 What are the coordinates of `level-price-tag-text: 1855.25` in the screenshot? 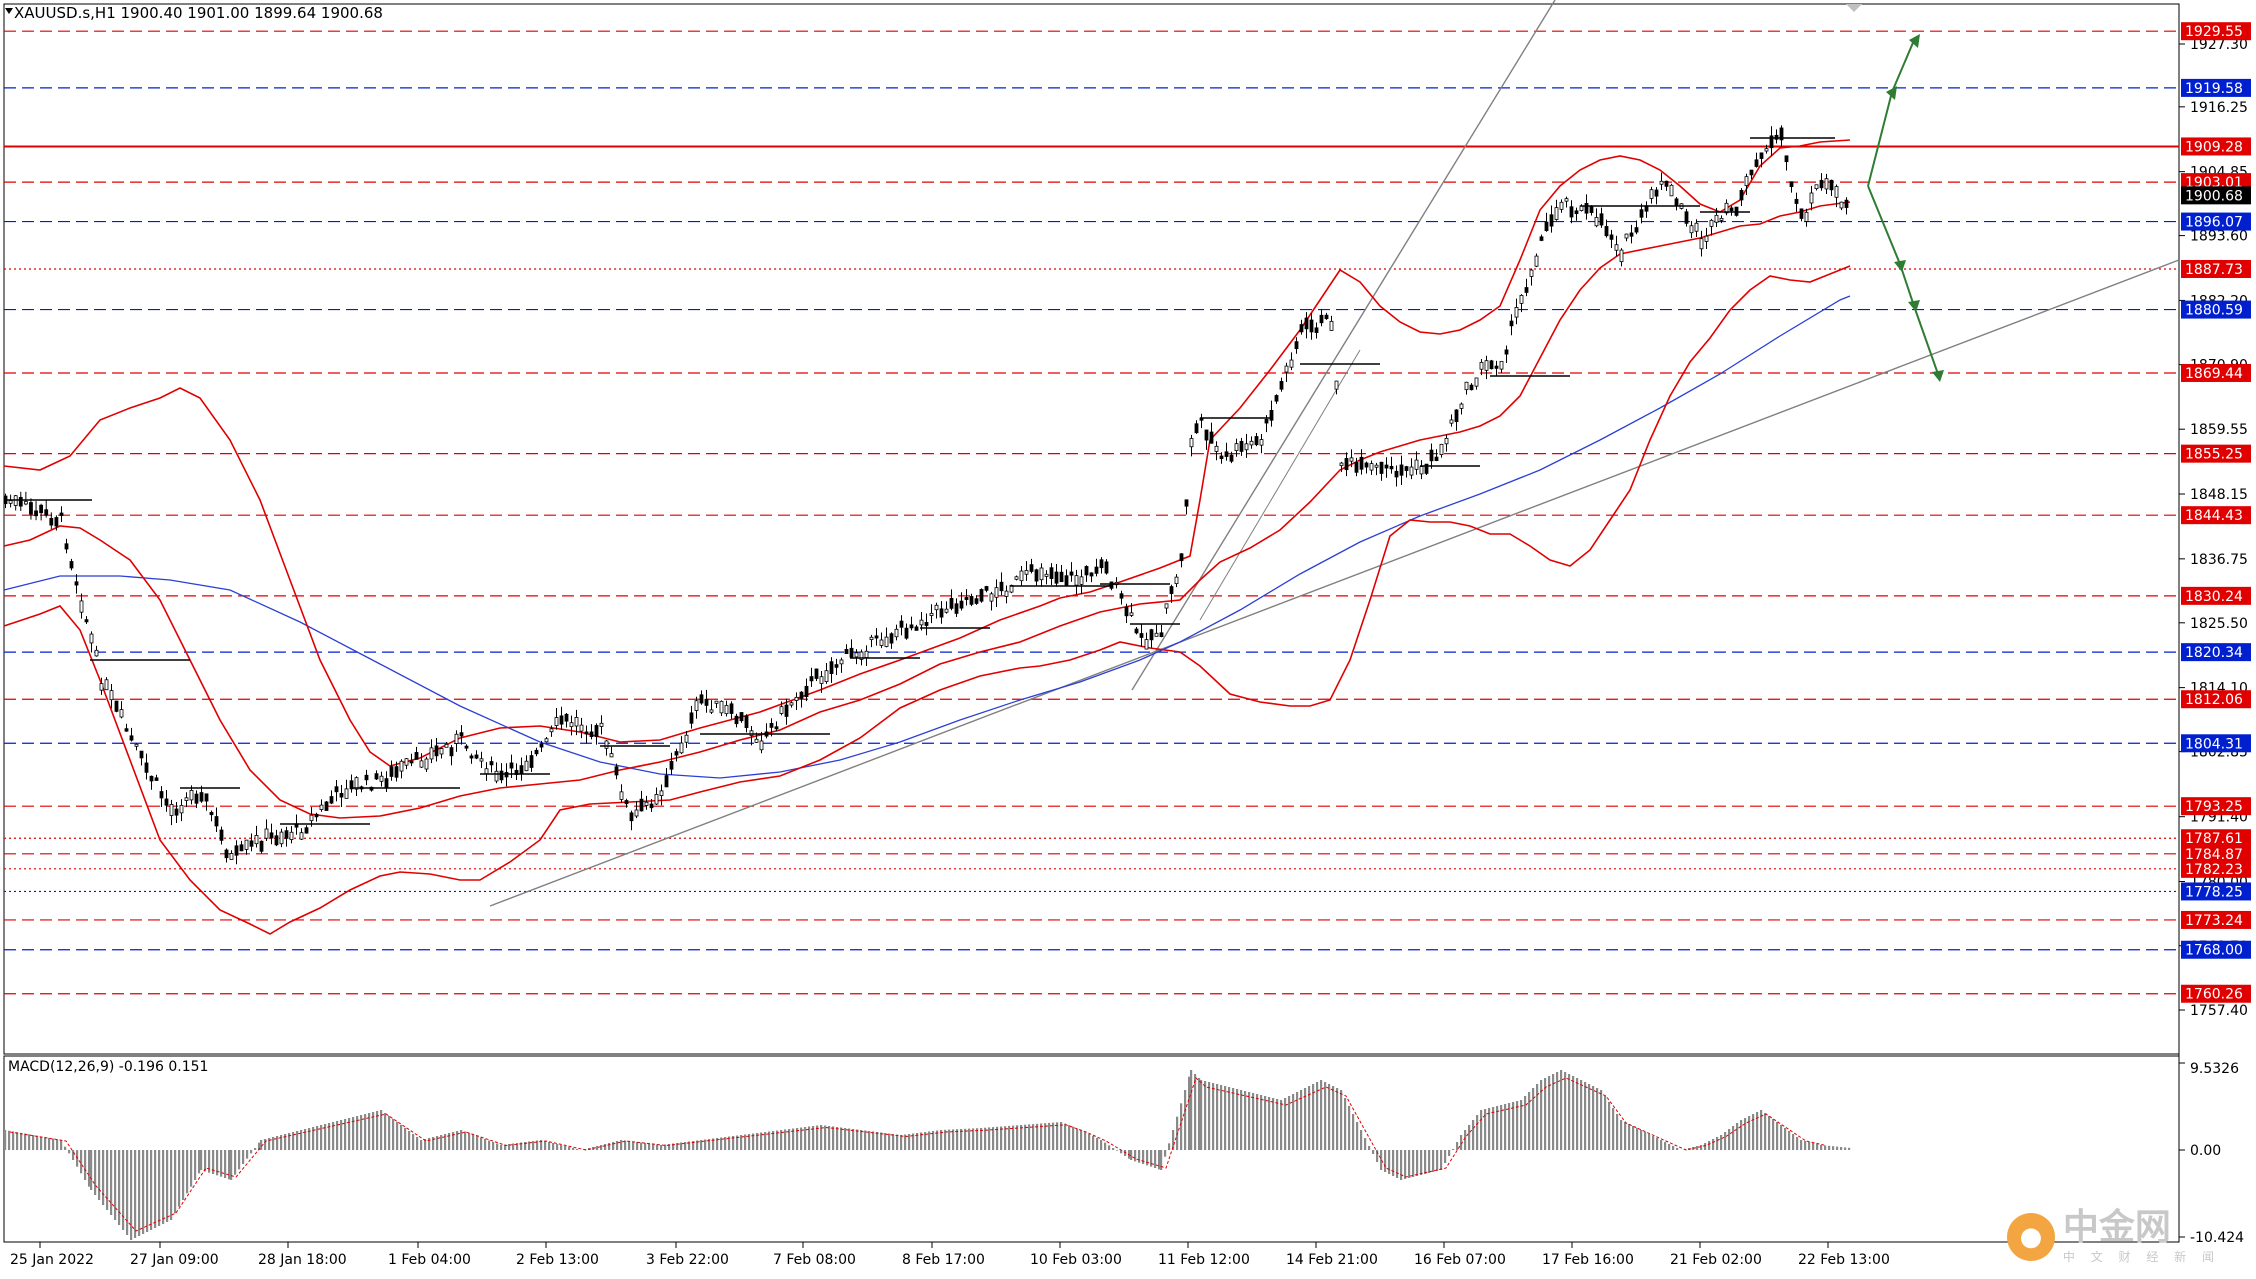 It's located at (2214, 455).